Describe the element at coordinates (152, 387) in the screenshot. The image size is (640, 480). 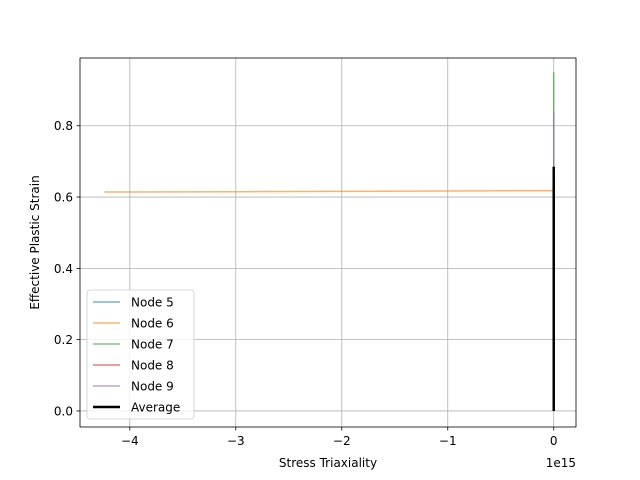
I see `legend-label: Node 9` at that location.